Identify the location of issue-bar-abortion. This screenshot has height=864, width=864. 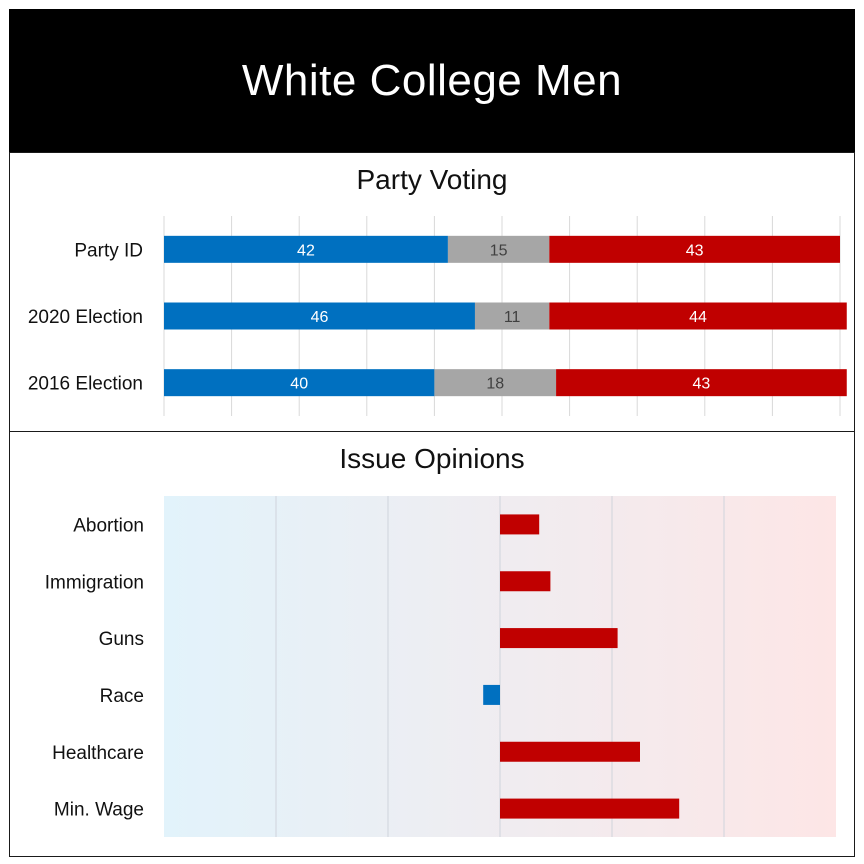
(520, 524).